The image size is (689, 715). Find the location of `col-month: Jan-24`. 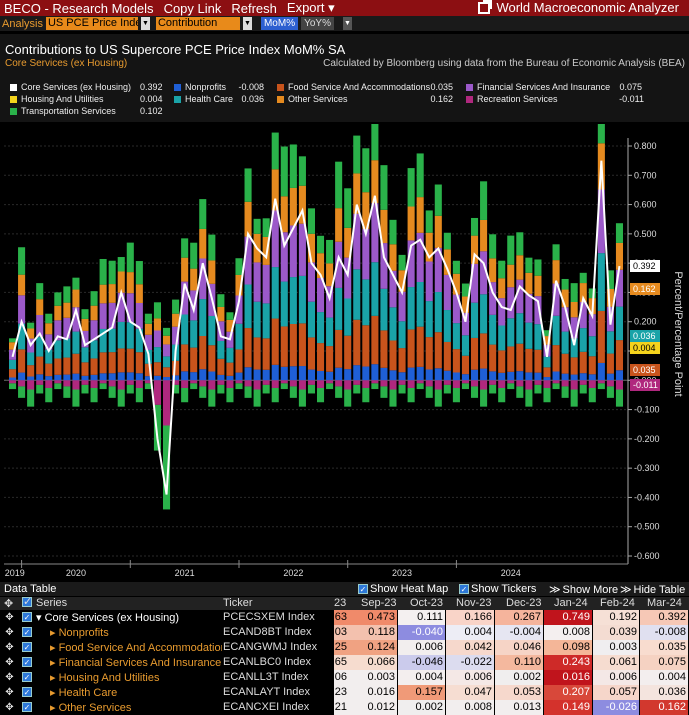

col-month: Jan-24 is located at coordinates (571, 603).